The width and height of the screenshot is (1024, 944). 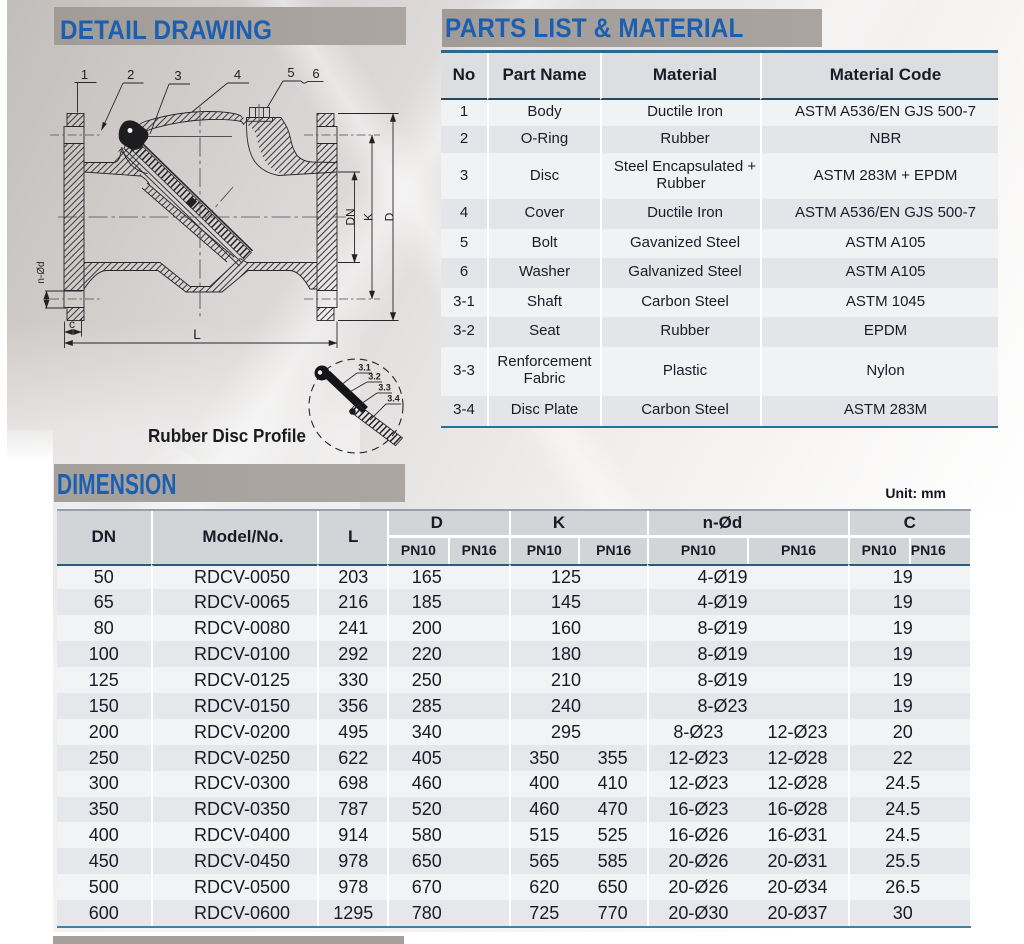 What do you see at coordinates (84, 74) in the screenshot?
I see `svg-text: 1` at bounding box center [84, 74].